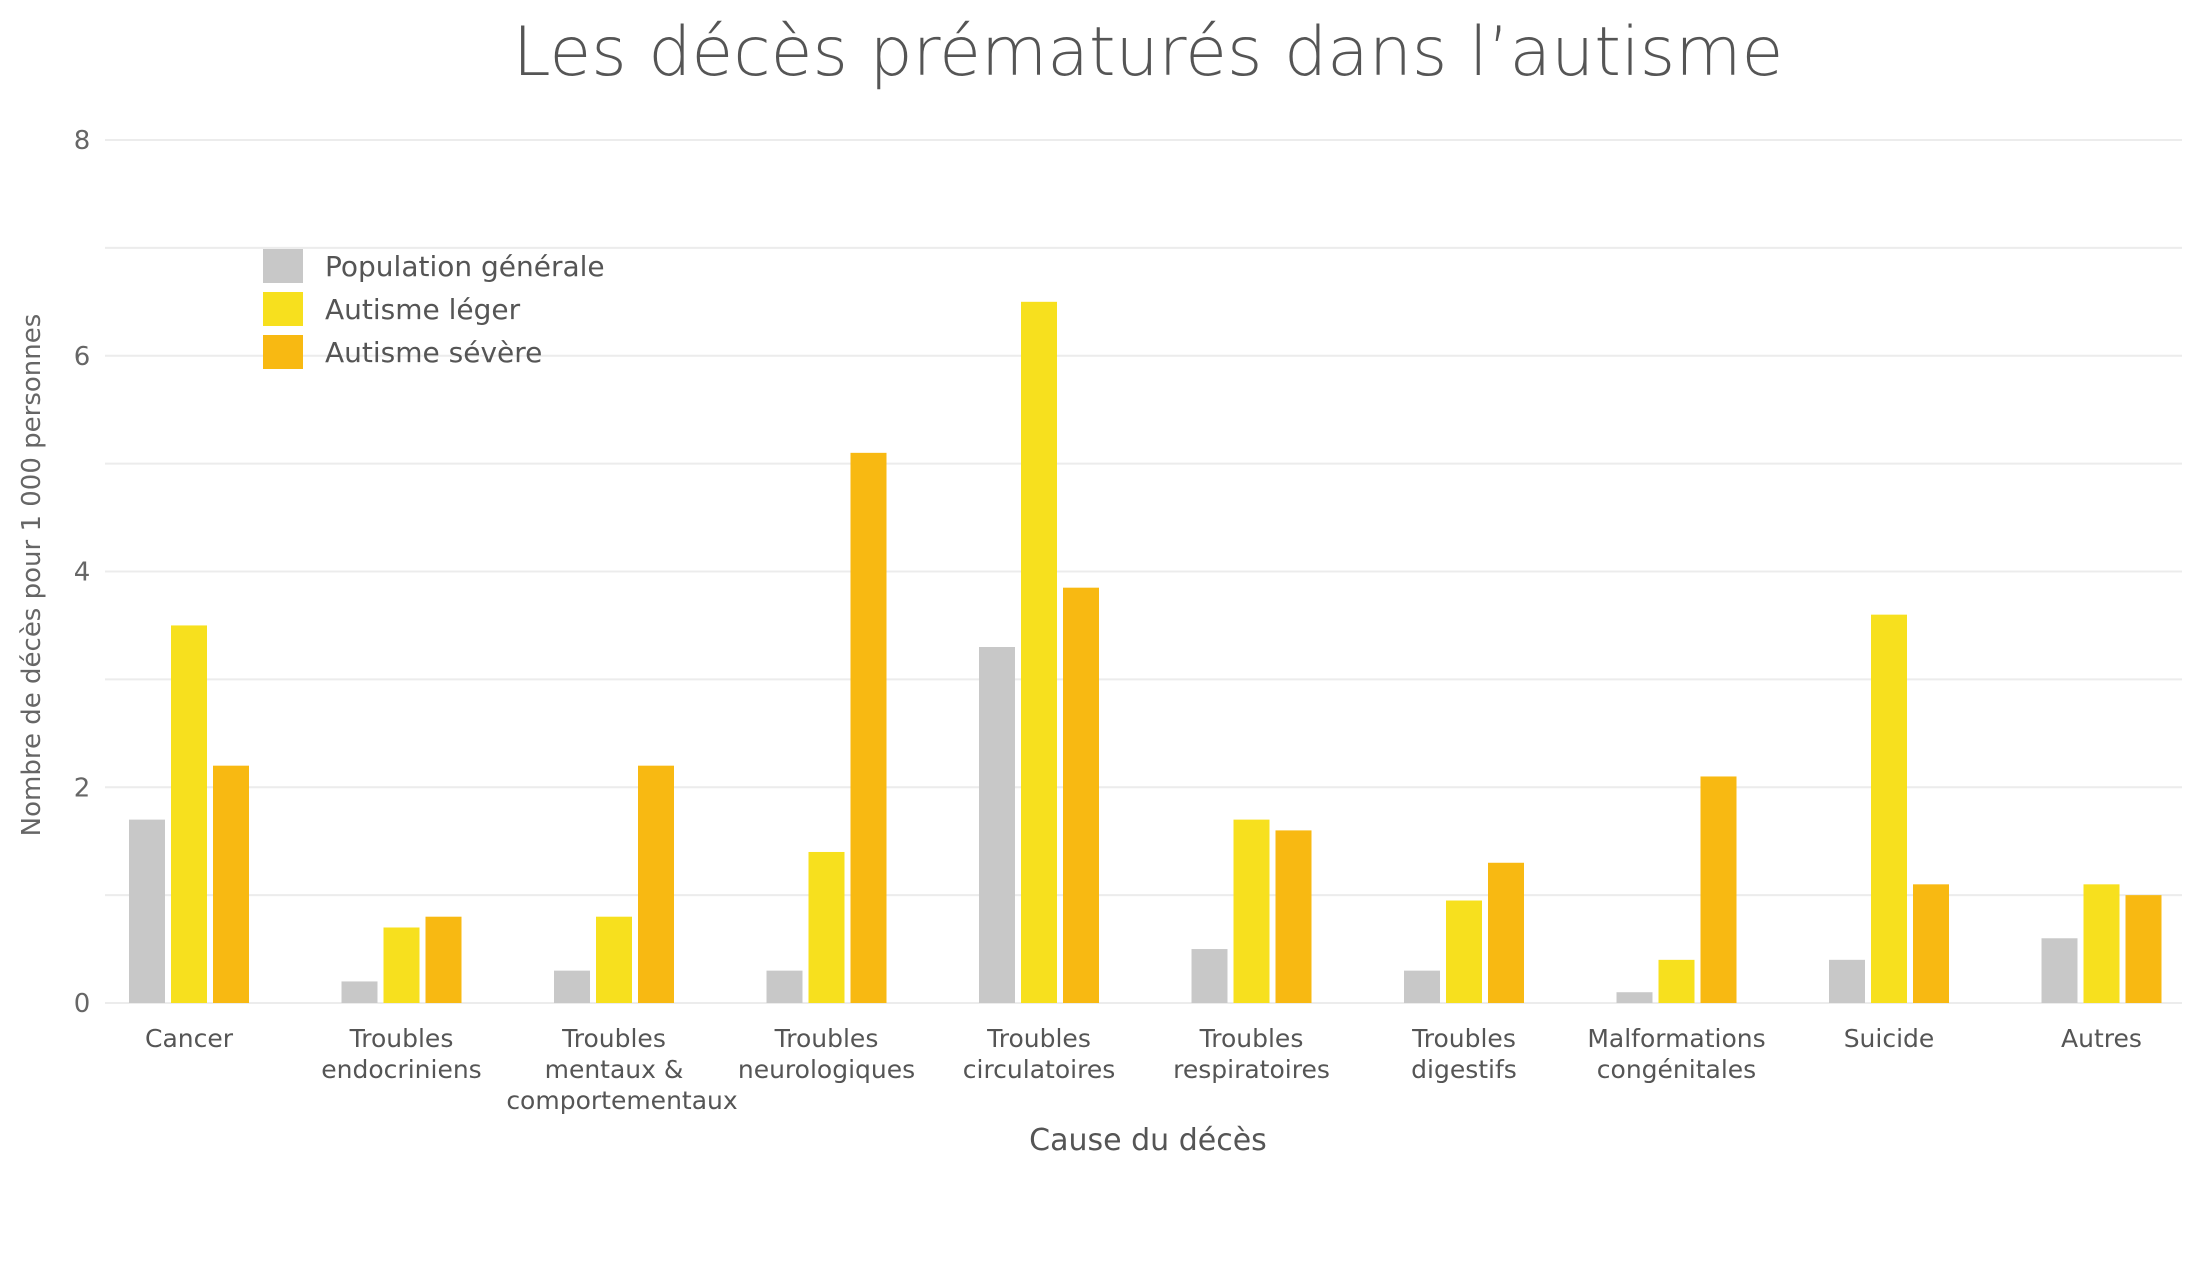 This screenshot has width=2200, height=1285. I want to click on x-axis-label: Cause du décès, so click(1148, 1140).